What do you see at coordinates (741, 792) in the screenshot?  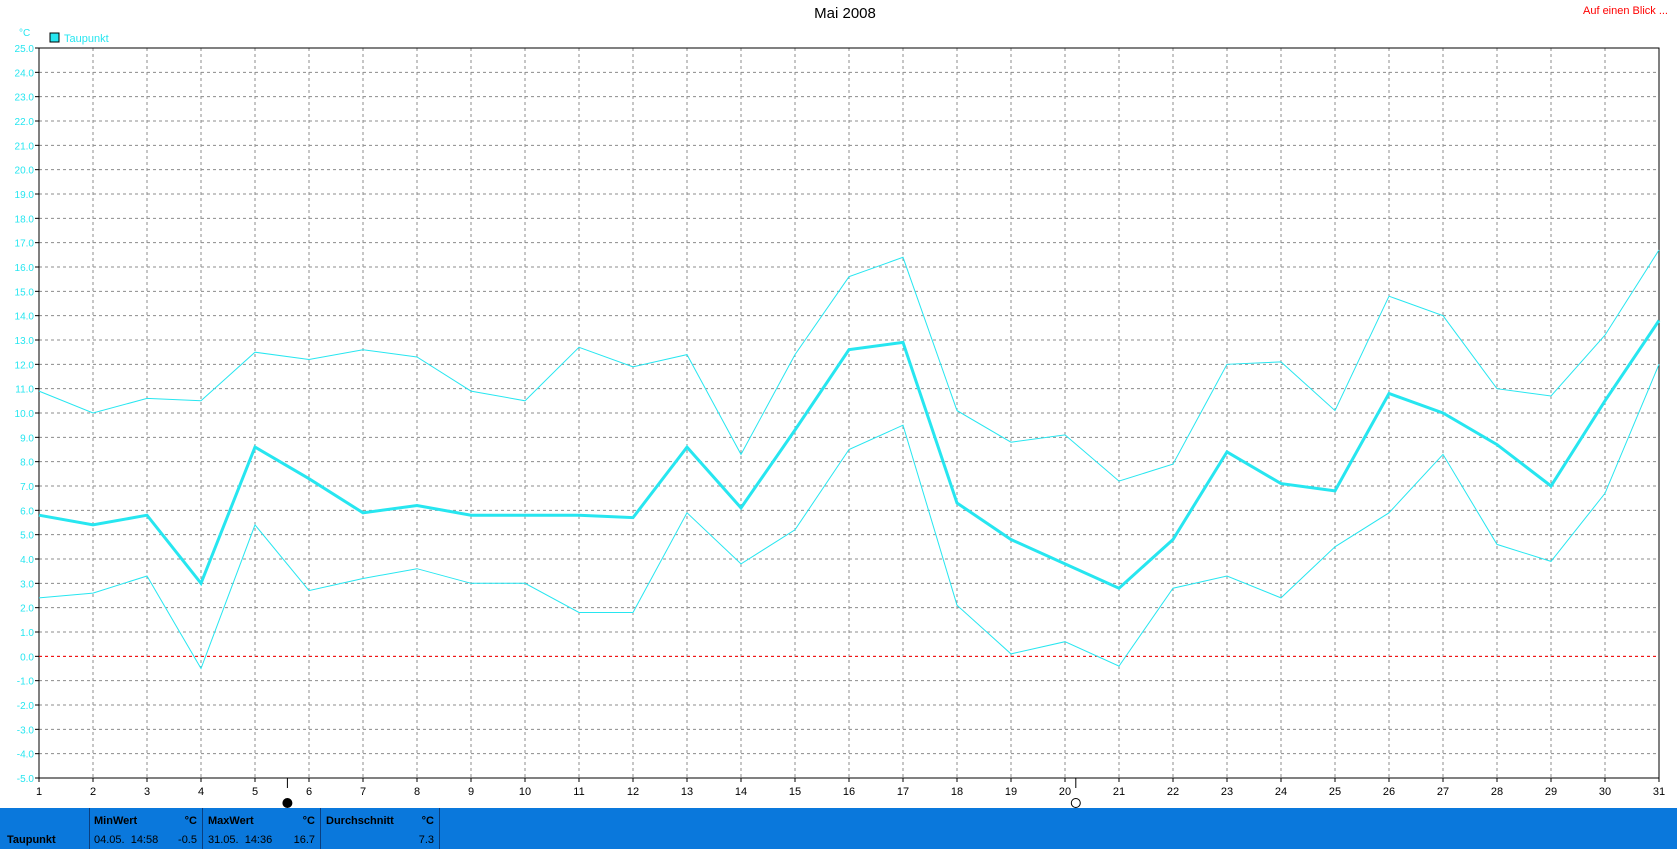 I see `x-tick-label: 14` at bounding box center [741, 792].